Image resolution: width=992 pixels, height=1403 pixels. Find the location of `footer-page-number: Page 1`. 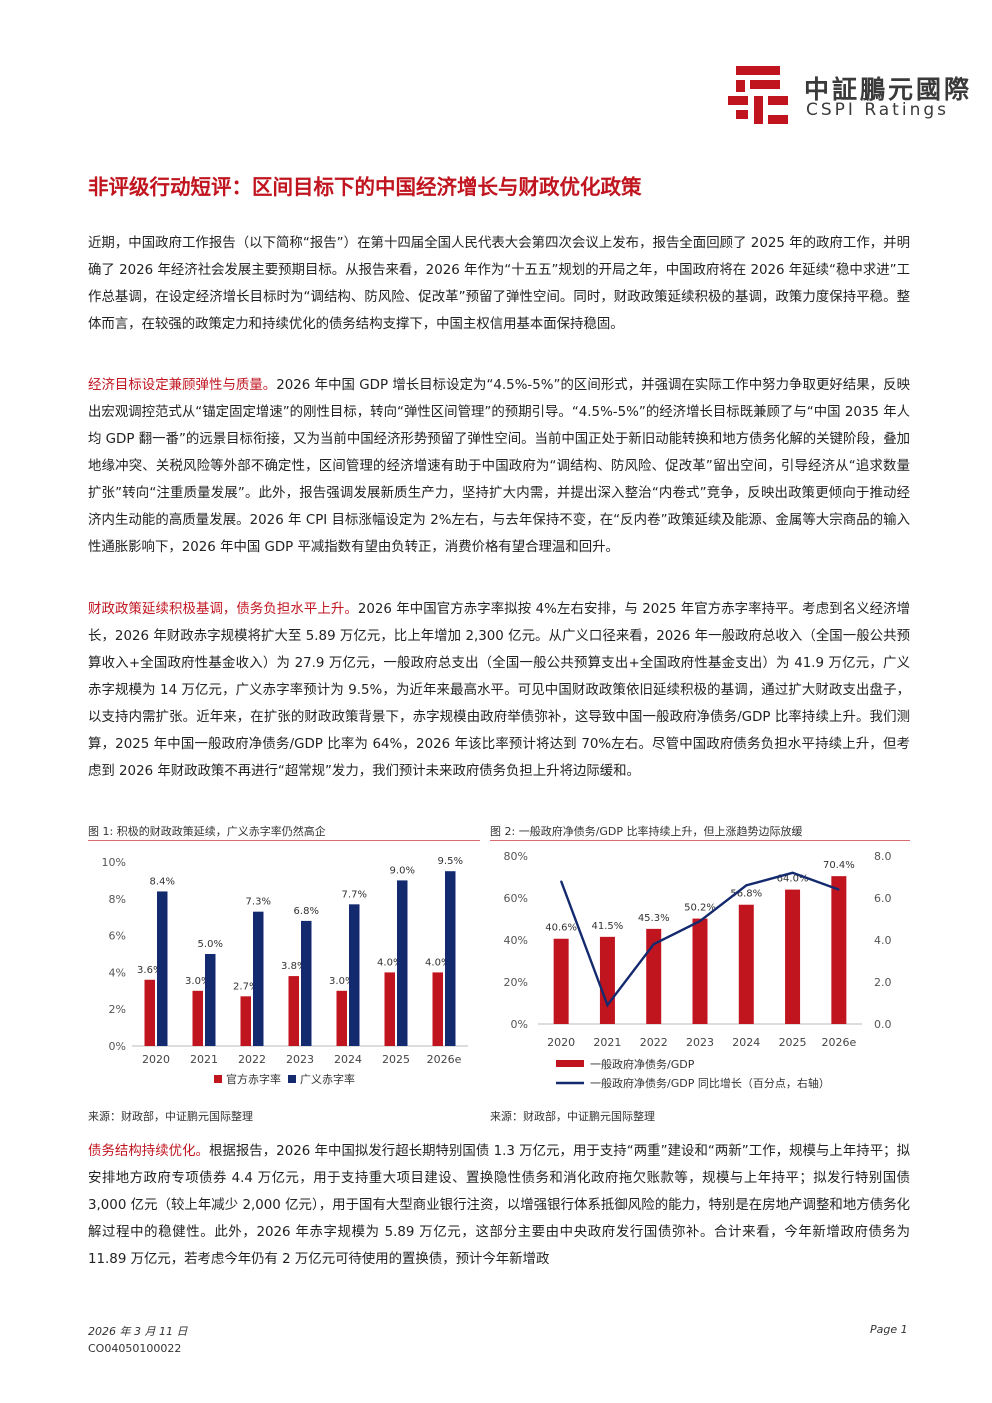

footer-page-number: Page 1 is located at coordinates (889, 1329).